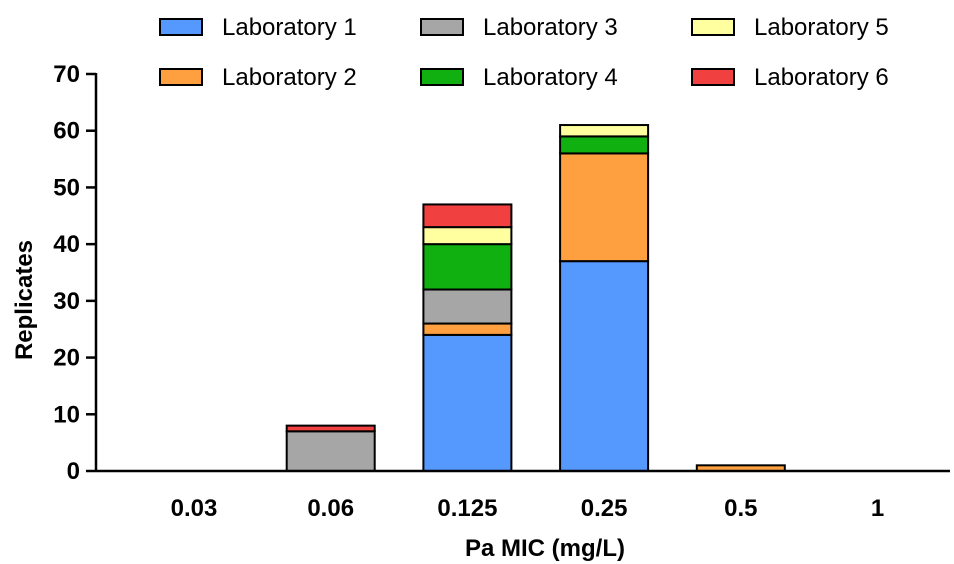 This screenshot has height=564, width=954. Describe the element at coordinates (740, 508) in the screenshot. I see `x-tick-label: 0.5` at that location.